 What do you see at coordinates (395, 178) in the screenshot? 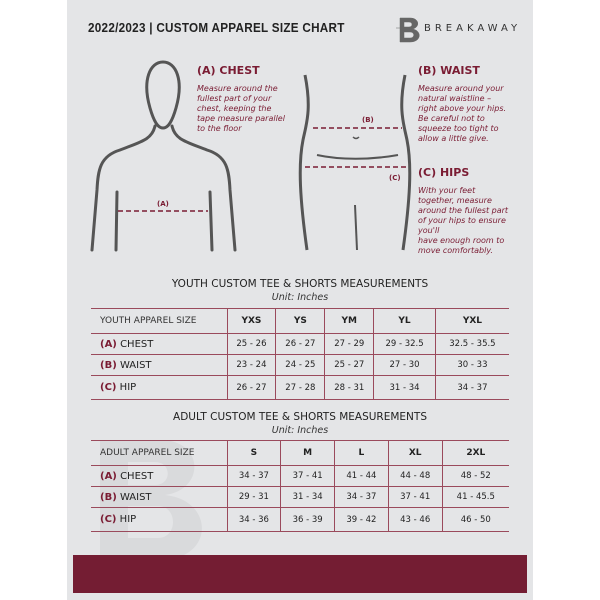
I see `marker-c: (C)` at bounding box center [395, 178].